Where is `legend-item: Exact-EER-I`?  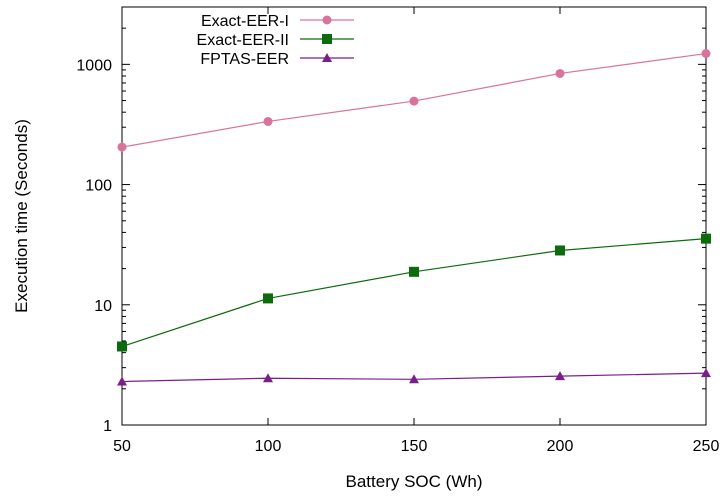 legend-item: Exact-EER-I is located at coordinates (277, 21).